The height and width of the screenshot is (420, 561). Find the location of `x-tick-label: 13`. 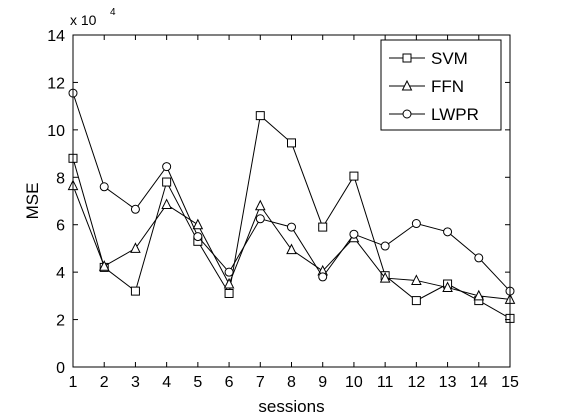

x-tick-label: 13 is located at coordinates (448, 382).